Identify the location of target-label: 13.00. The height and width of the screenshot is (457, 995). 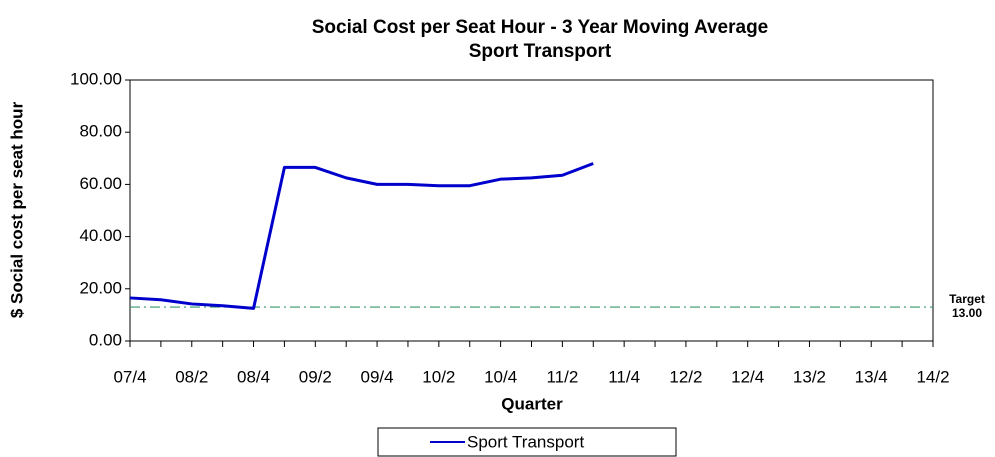
(967, 313).